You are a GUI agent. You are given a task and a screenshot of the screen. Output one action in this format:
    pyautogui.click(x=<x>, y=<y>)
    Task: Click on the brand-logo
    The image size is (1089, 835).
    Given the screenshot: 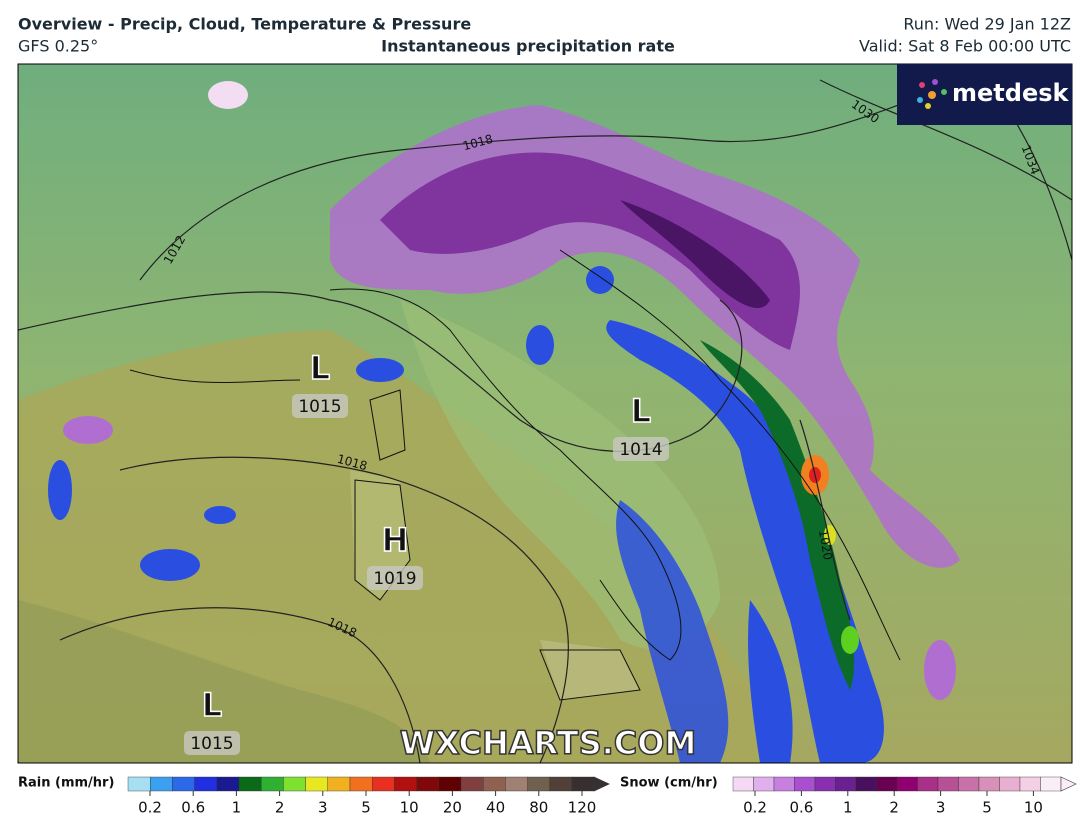 What is the action you would take?
    pyautogui.click(x=932, y=94)
    